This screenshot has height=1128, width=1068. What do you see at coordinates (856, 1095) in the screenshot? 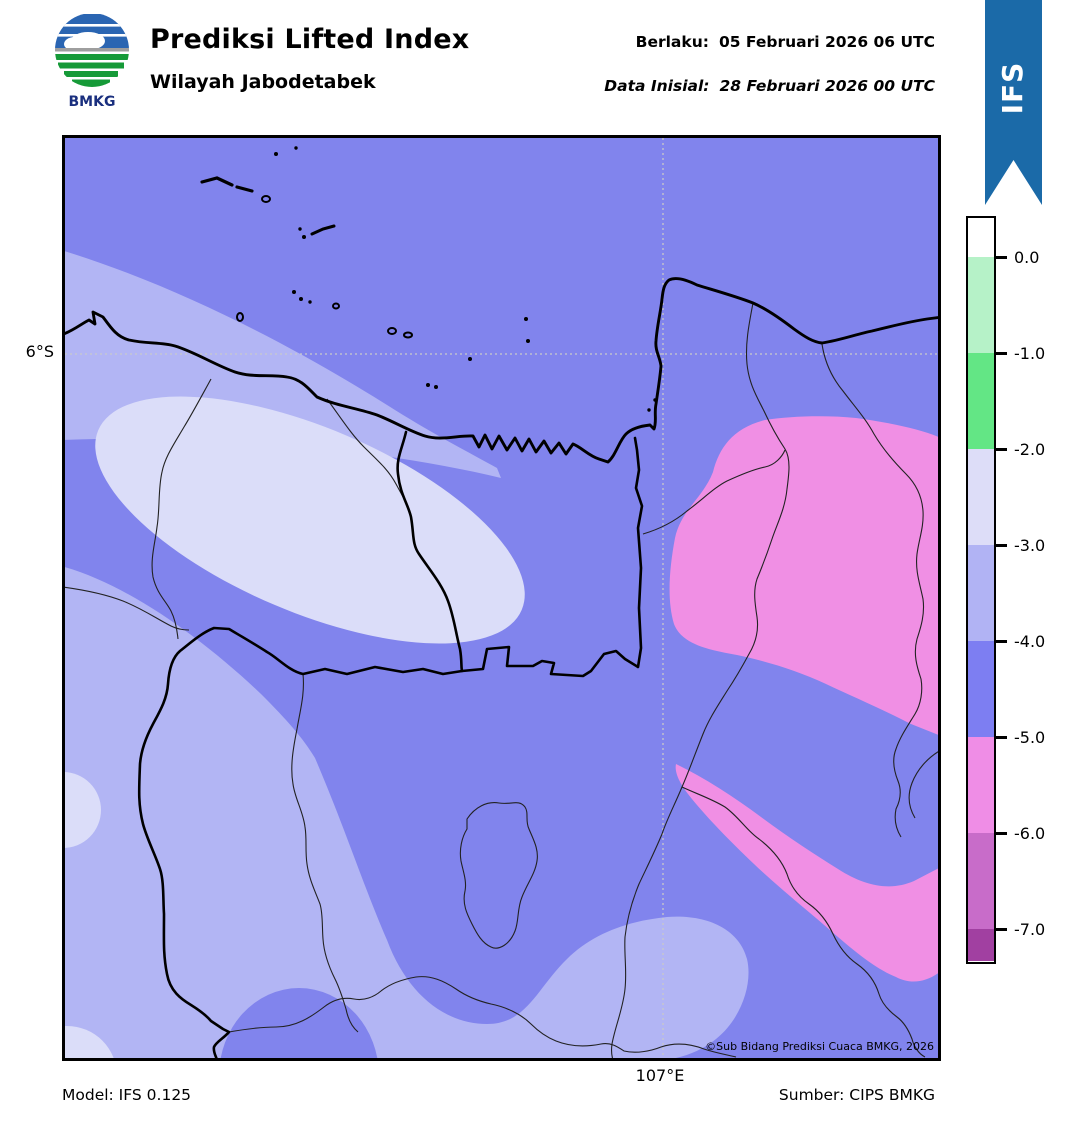
I see `footer-source: Sumber: CIPS BMKG` at bounding box center [856, 1095].